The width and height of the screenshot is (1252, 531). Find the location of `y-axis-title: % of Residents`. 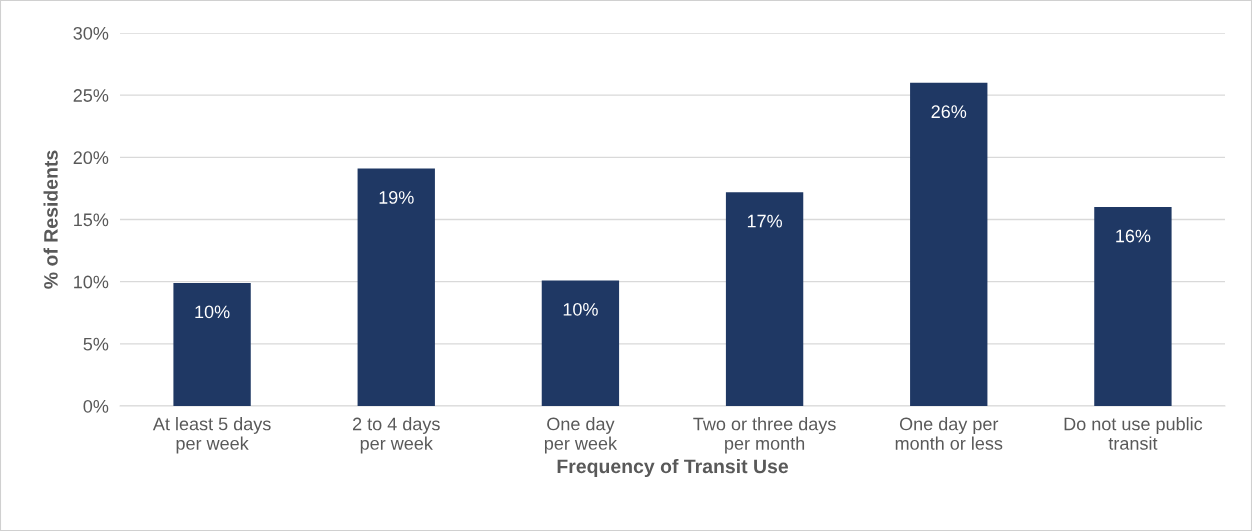

y-axis-title: % of Residents is located at coordinates (50, 219).